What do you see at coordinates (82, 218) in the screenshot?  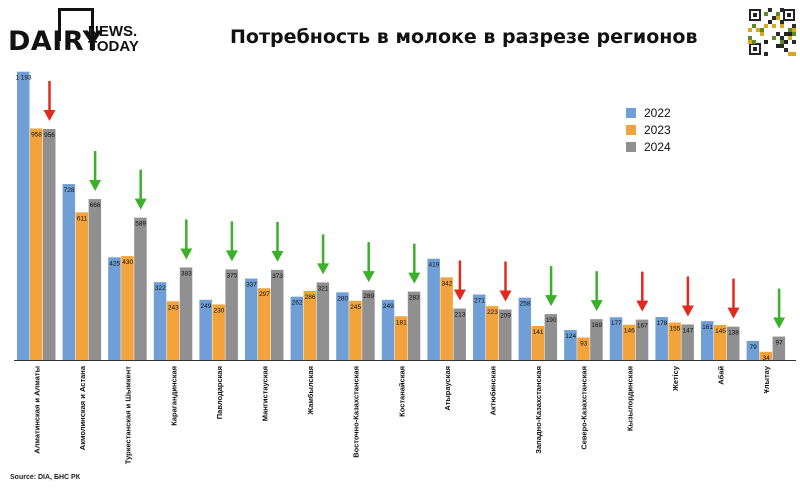 I see `value-label-2023: 611` at bounding box center [82, 218].